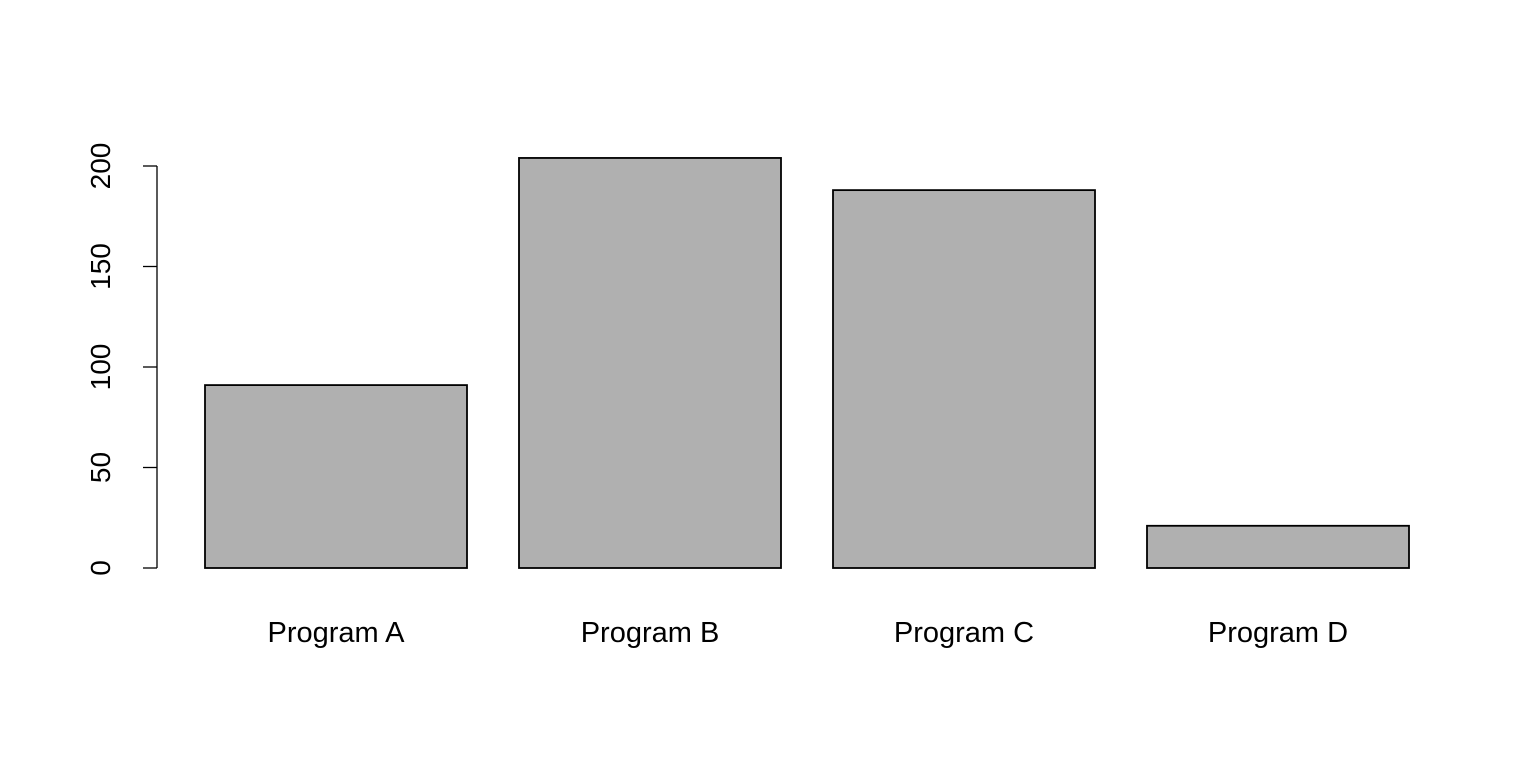  Describe the element at coordinates (100, 166) in the screenshot. I see `y-tick-label: 200` at that location.